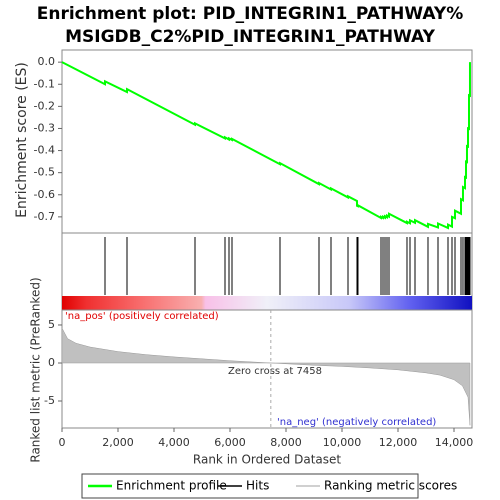 This screenshot has width=500, height=500. Describe the element at coordinates (267, 460) in the screenshot. I see `x-axis-label: Rank in Ordered Dataset` at that location.